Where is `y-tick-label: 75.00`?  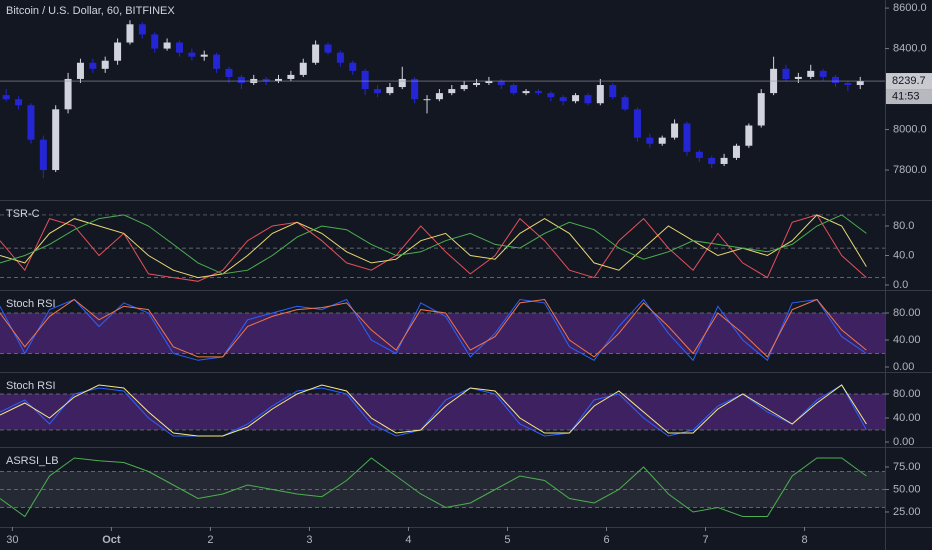 y-tick-label: 75.00 is located at coordinates (907, 467).